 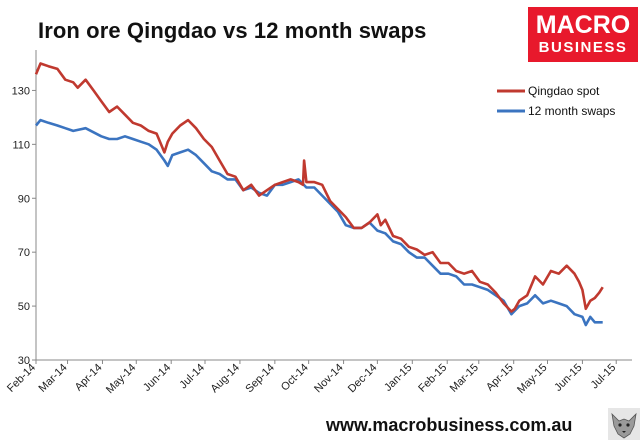 What do you see at coordinates (532, 379) in the screenshot?
I see `x-tick-label: May-15` at bounding box center [532, 379].